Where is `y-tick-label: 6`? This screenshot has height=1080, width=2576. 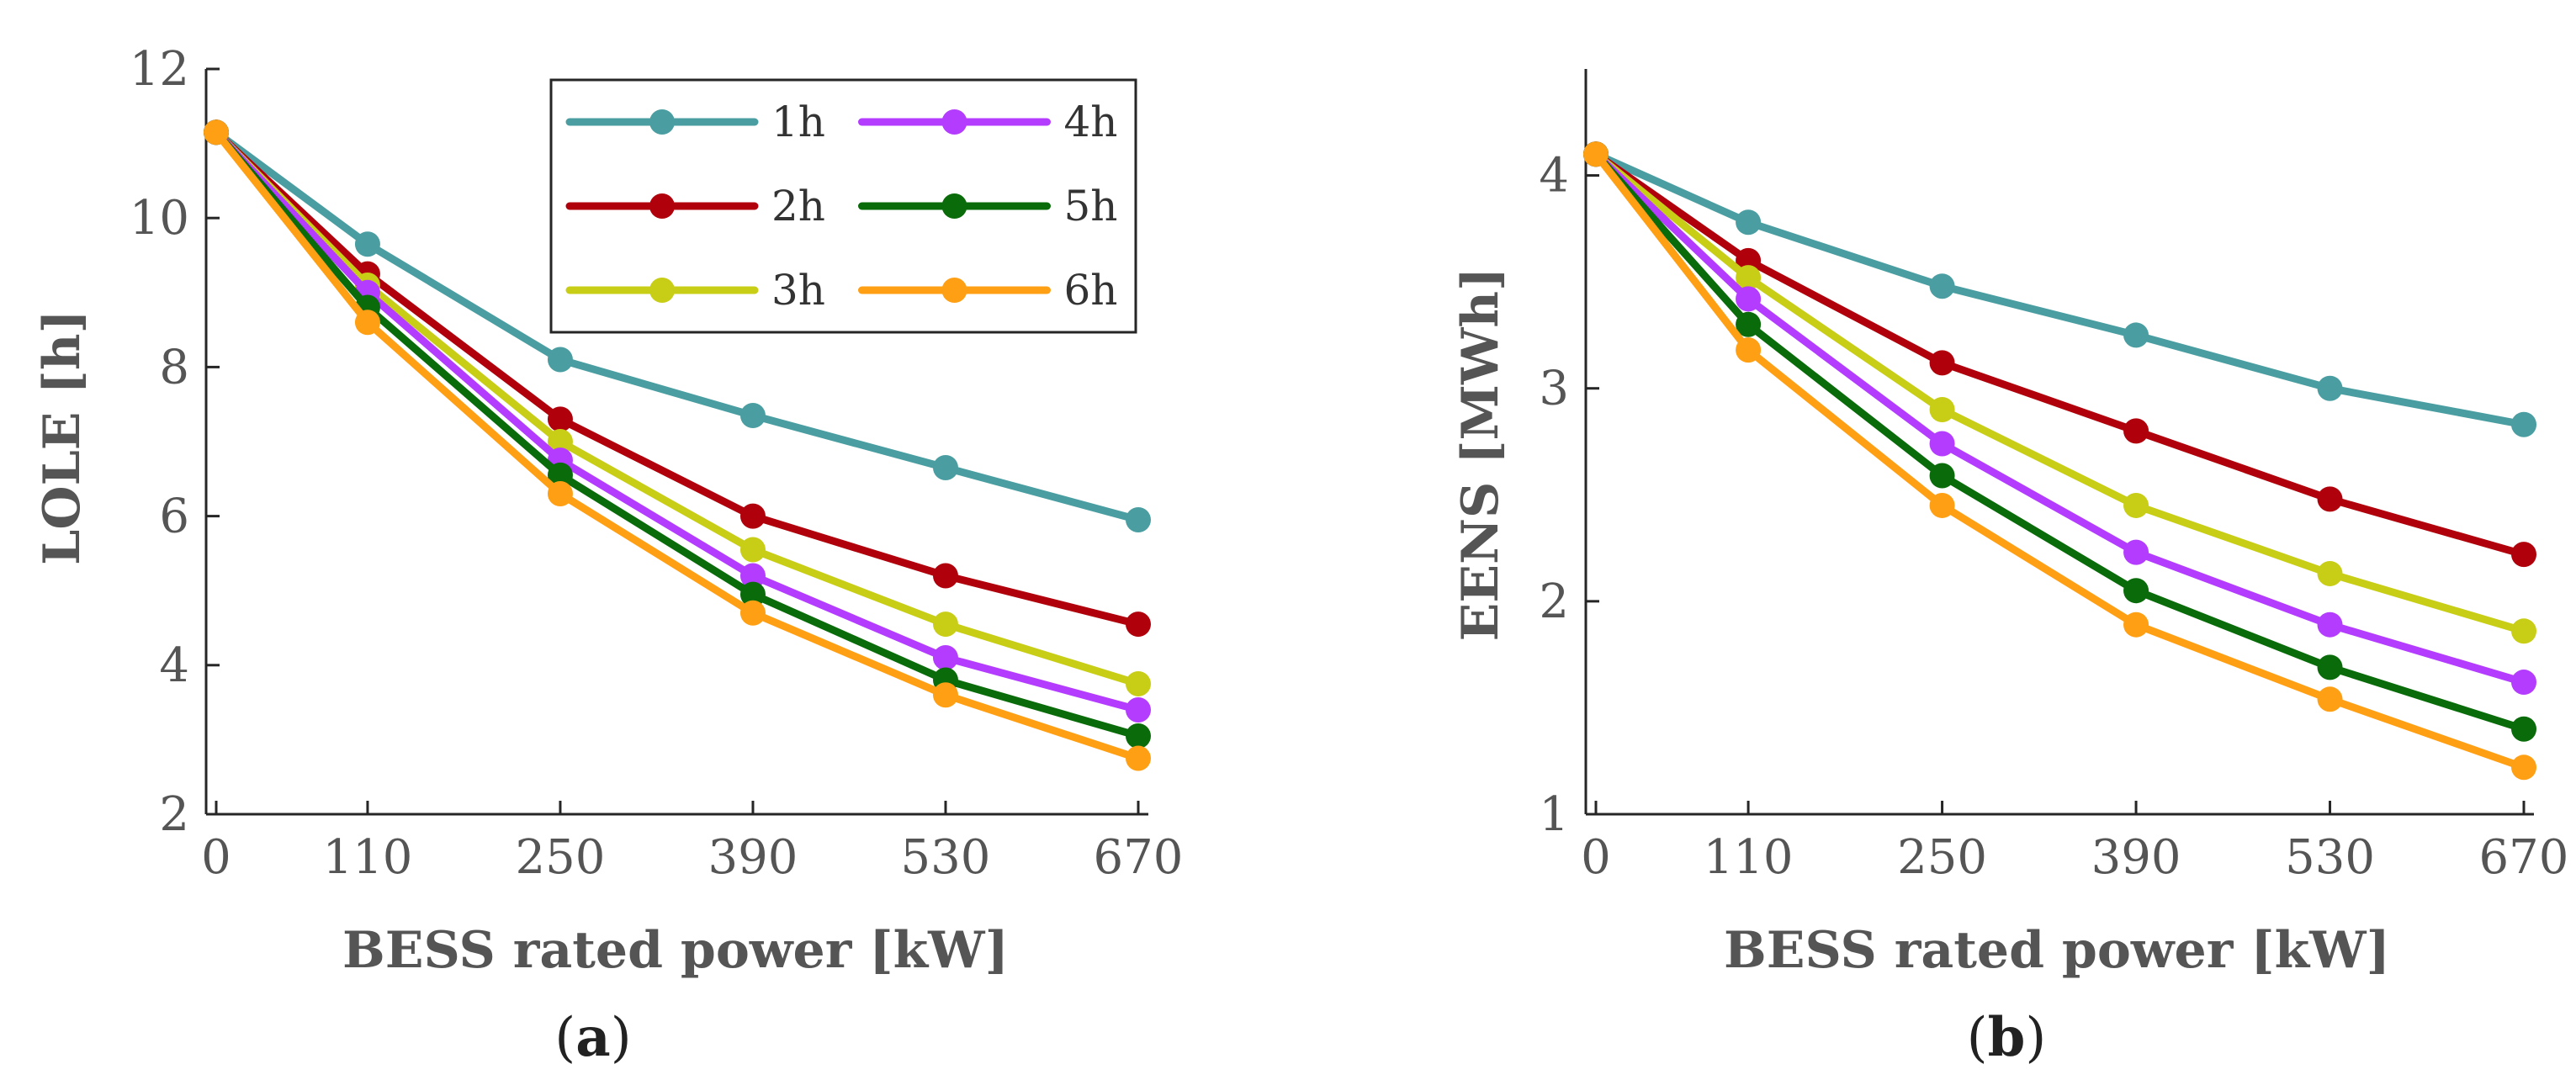
y-tick-label: 6 is located at coordinates (174, 517).